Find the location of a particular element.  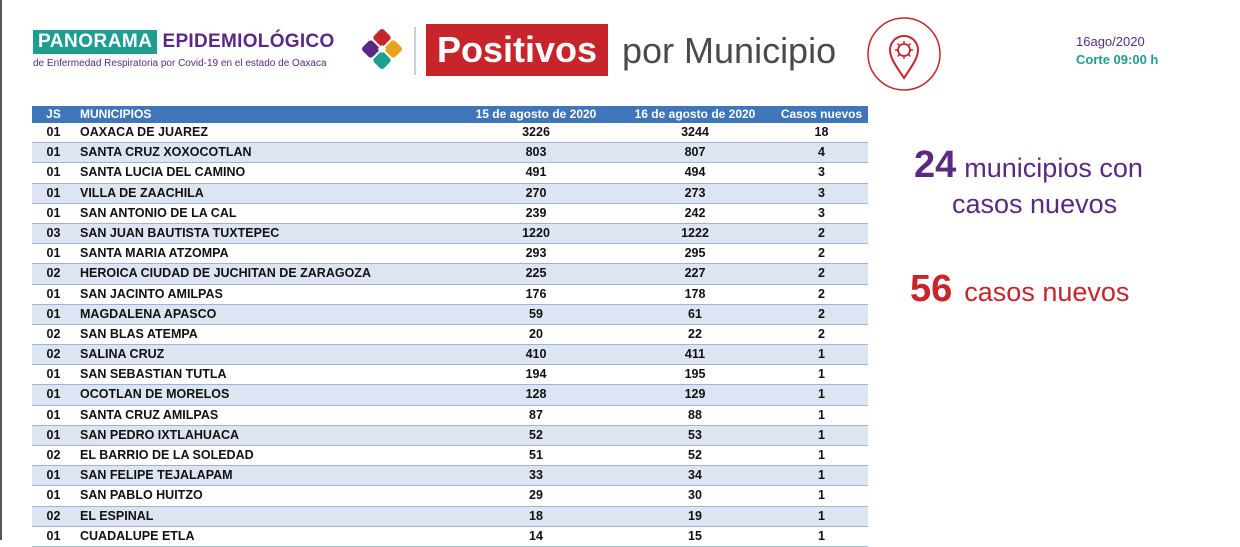

row-municipio: VILLA DE ZAACHILA is located at coordinates (142, 192).